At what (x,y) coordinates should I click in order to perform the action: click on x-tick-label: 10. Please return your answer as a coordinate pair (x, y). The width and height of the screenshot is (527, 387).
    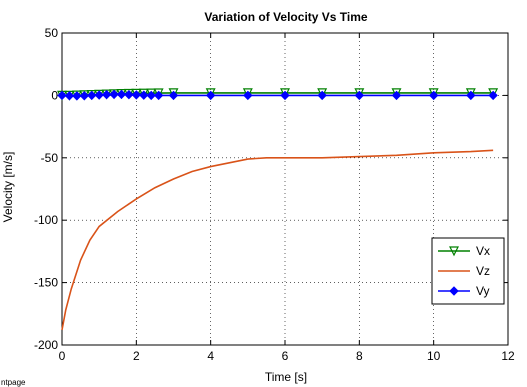
    Looking at the image, I should click on (434, 356).